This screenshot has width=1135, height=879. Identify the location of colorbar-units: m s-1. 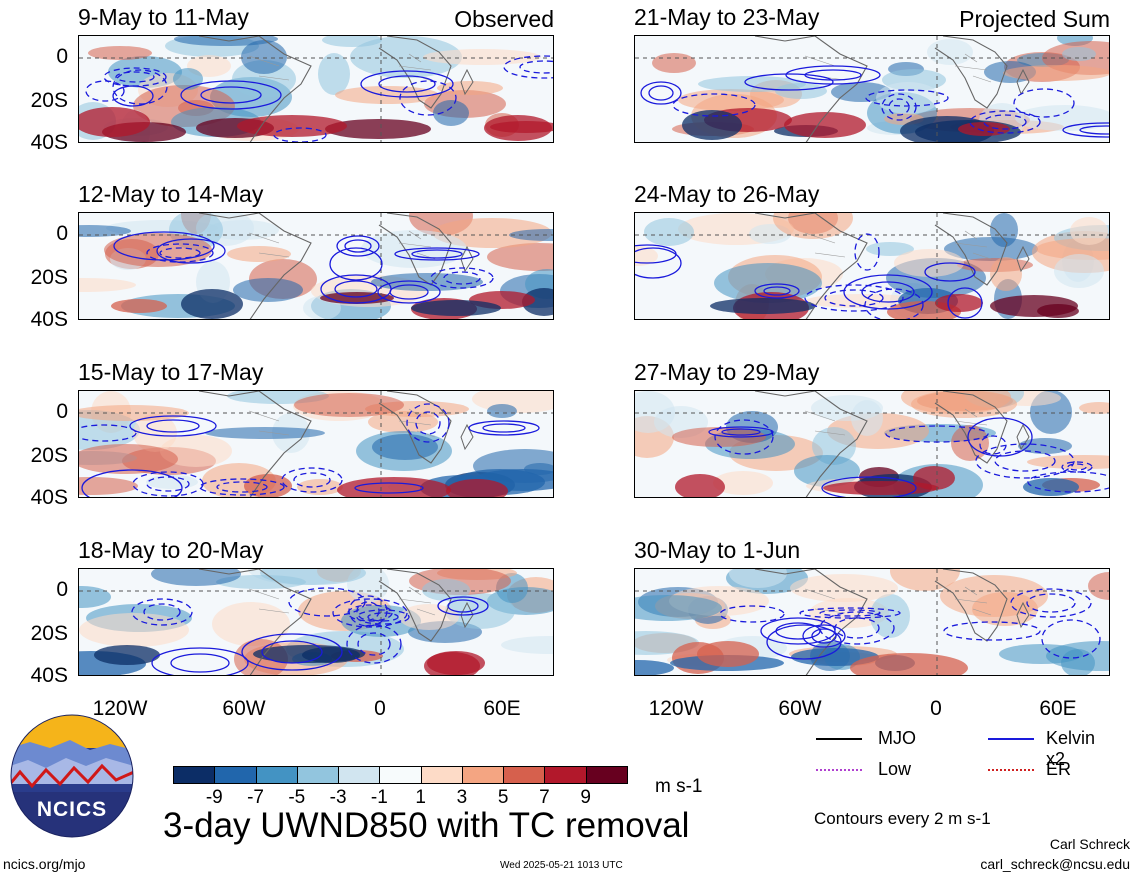
(679, 786).